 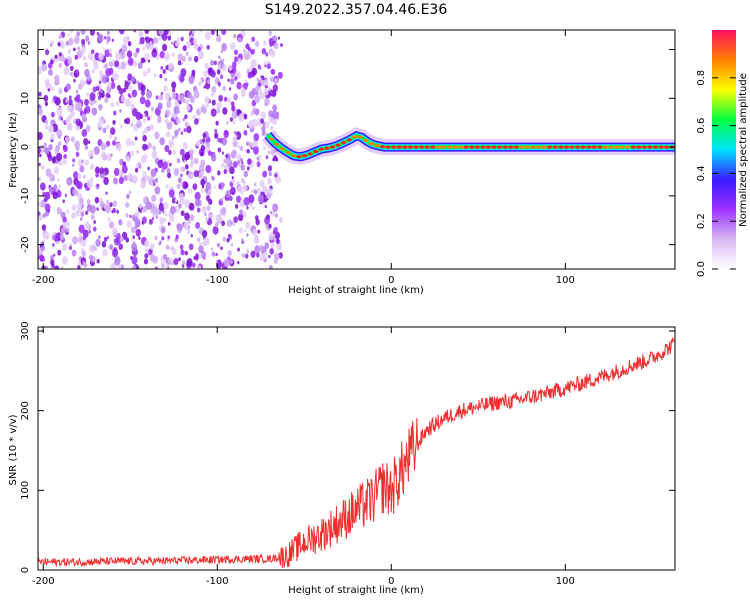 I want to click on x-tick-label: -100, so click(x=217, y=280).